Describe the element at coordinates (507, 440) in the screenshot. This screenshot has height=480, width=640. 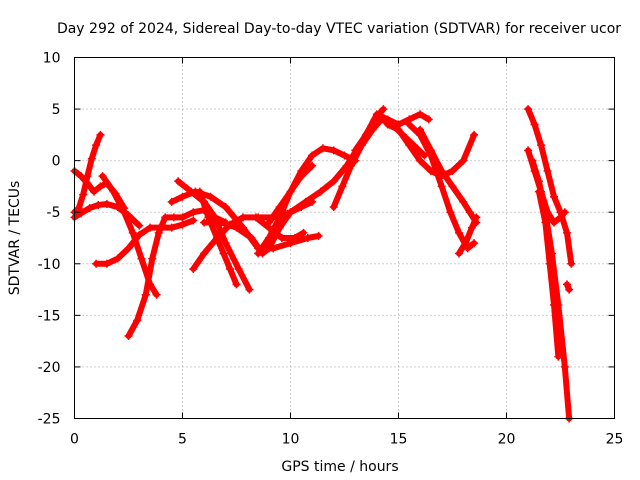
I see `x-tick-label: 20` at that location.